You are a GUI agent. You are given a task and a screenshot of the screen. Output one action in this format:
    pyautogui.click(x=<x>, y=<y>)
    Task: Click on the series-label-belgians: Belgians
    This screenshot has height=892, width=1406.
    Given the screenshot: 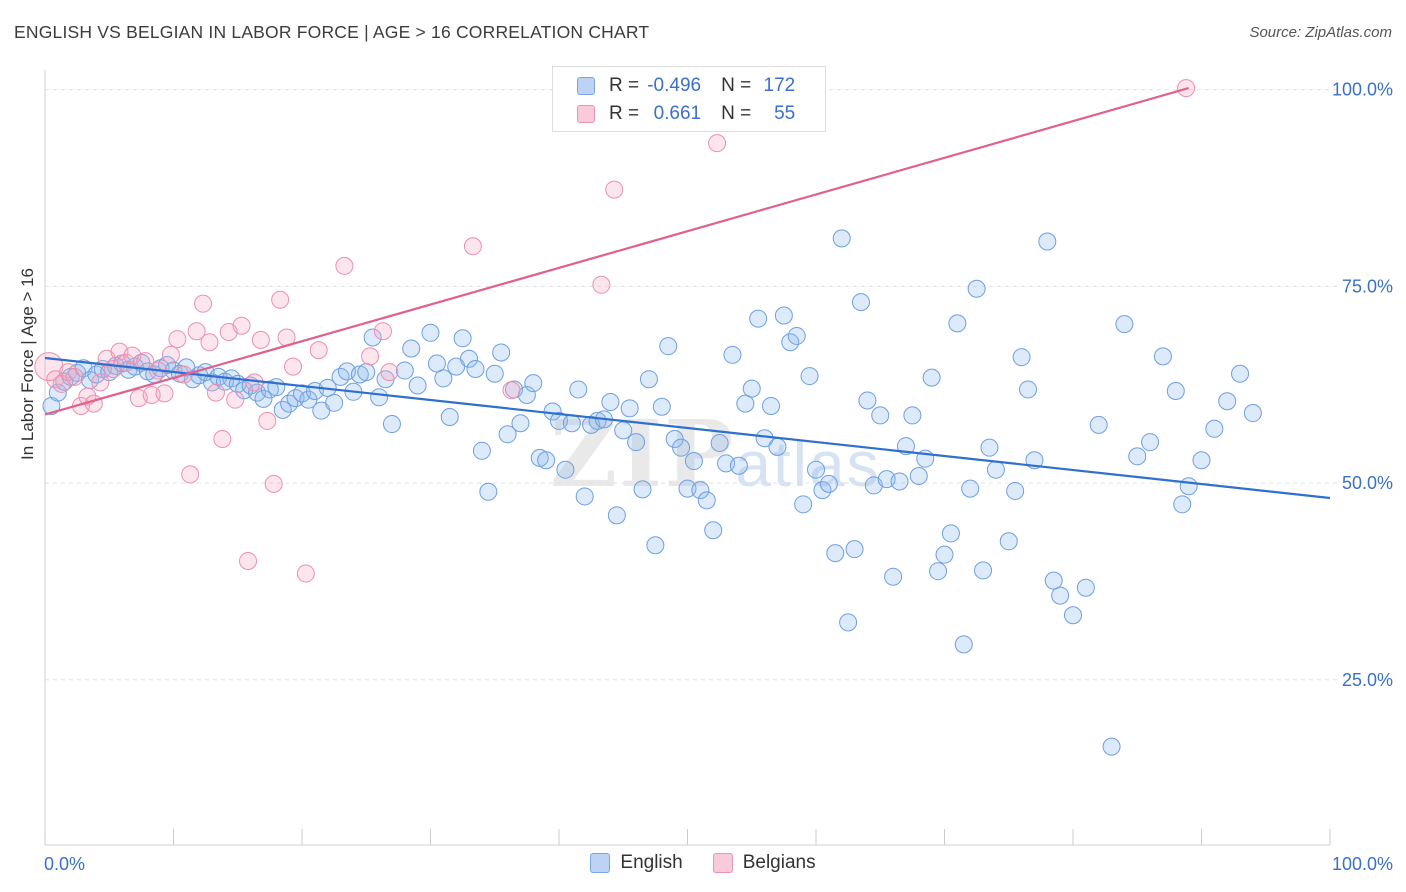 What is the action you would take?
    pyautogui.click(x=779, y=862)
    